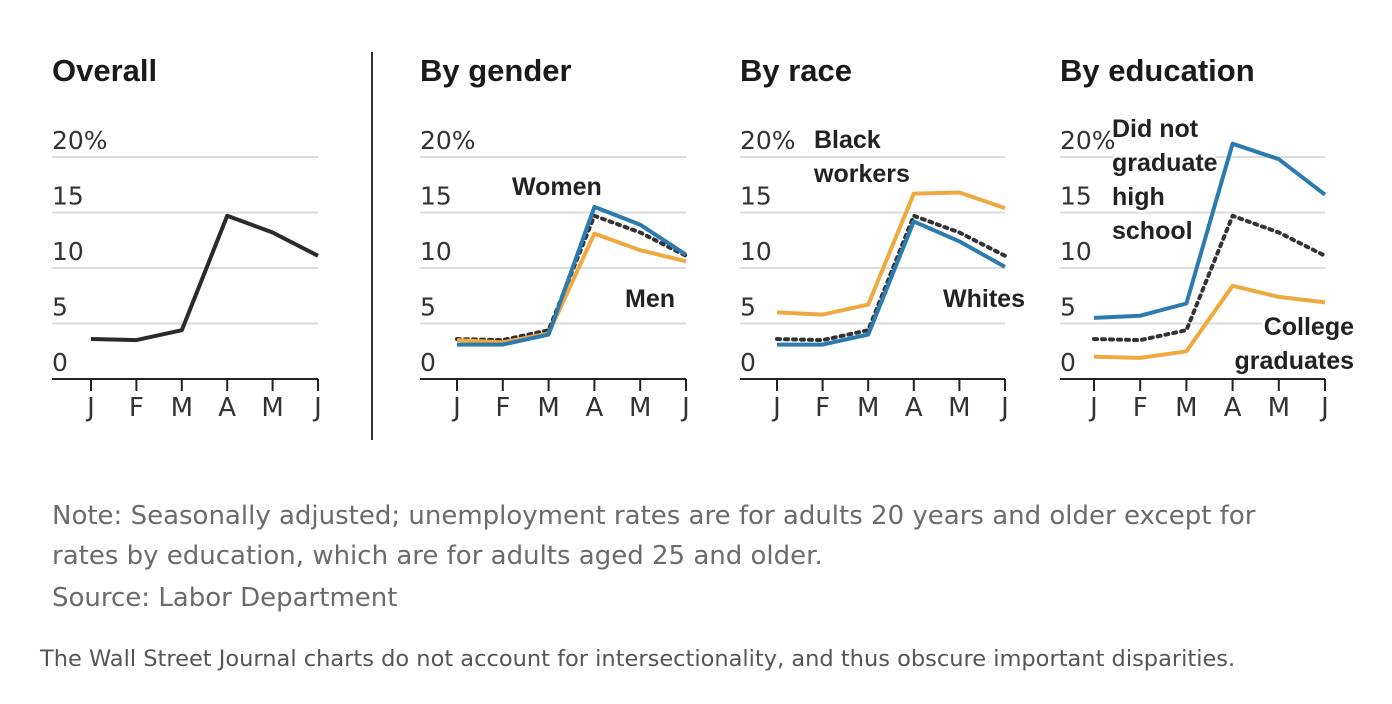  I want to click on panel-3-ytick-label: 15, so click(756, 196).